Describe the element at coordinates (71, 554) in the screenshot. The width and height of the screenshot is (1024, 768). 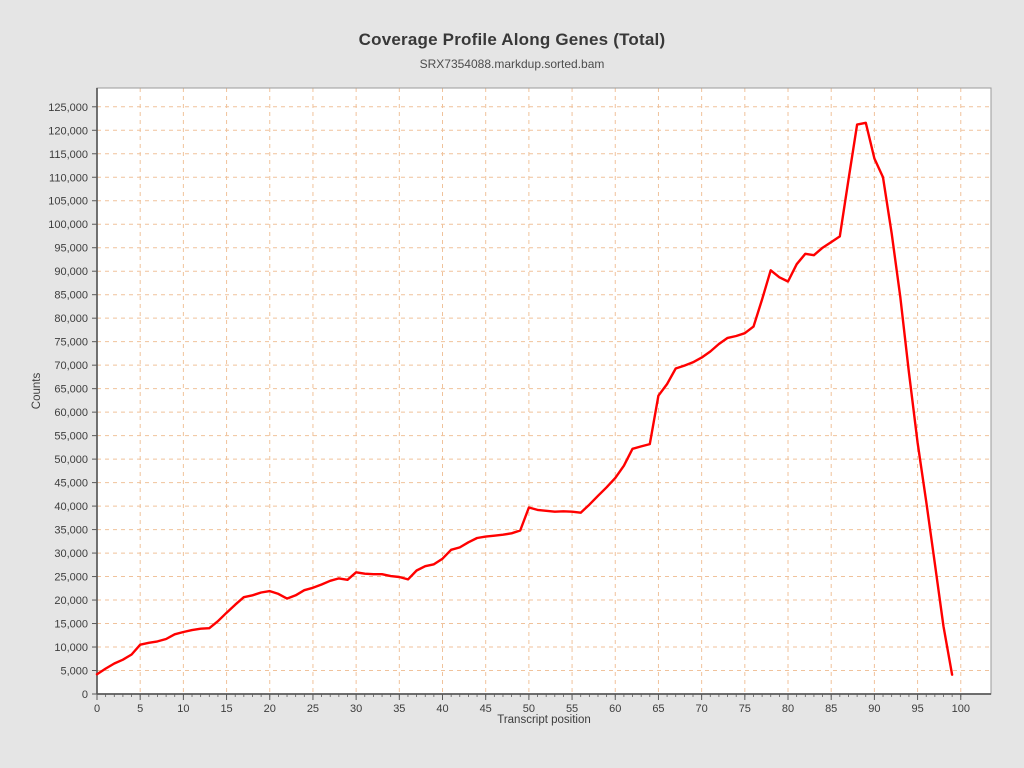
I see `y-tick-label: 30,000` at that location.